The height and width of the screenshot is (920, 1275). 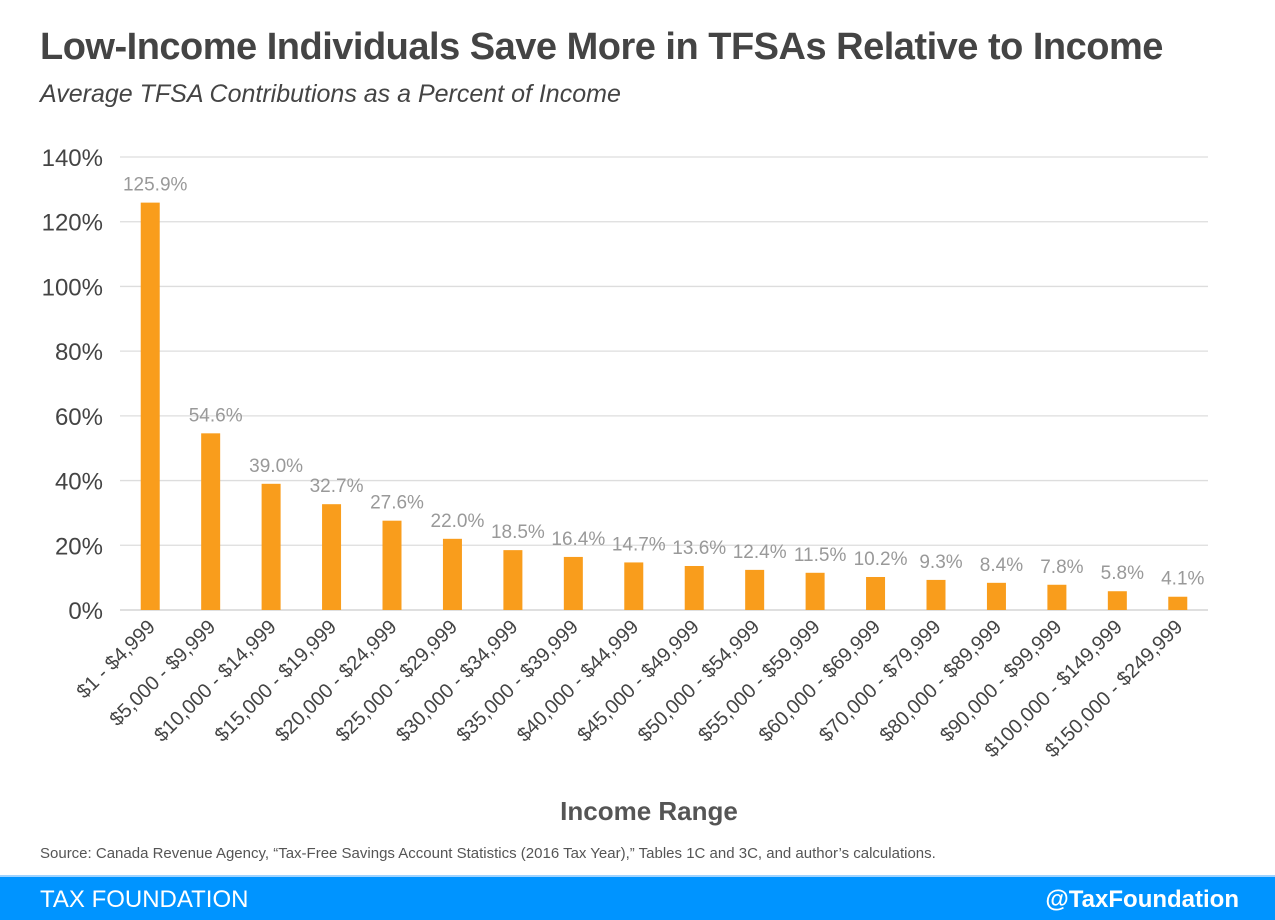 What do you see at coordinates (72, 223) in the screenshot?
I see `y-tick-label: 120%` at bounding box center [72, 223].